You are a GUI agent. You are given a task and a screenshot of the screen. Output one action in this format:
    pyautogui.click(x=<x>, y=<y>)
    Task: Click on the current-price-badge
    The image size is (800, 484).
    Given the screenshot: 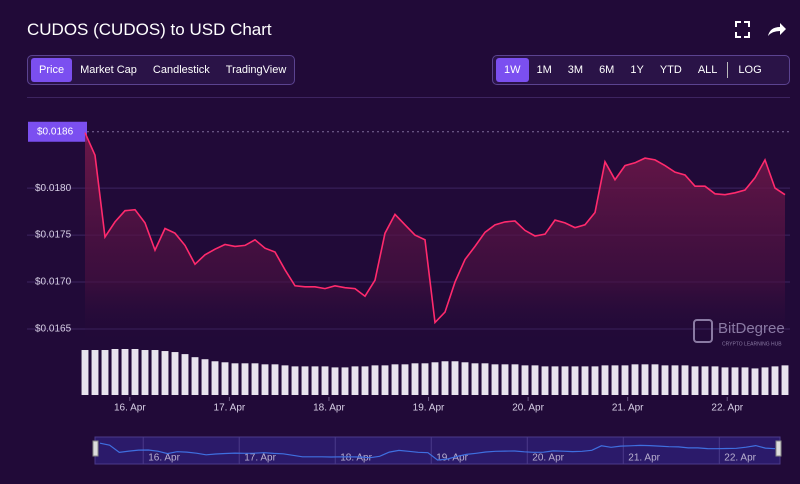 What is the action you would take?
    pyautogui.click(x=57, y=131)
    